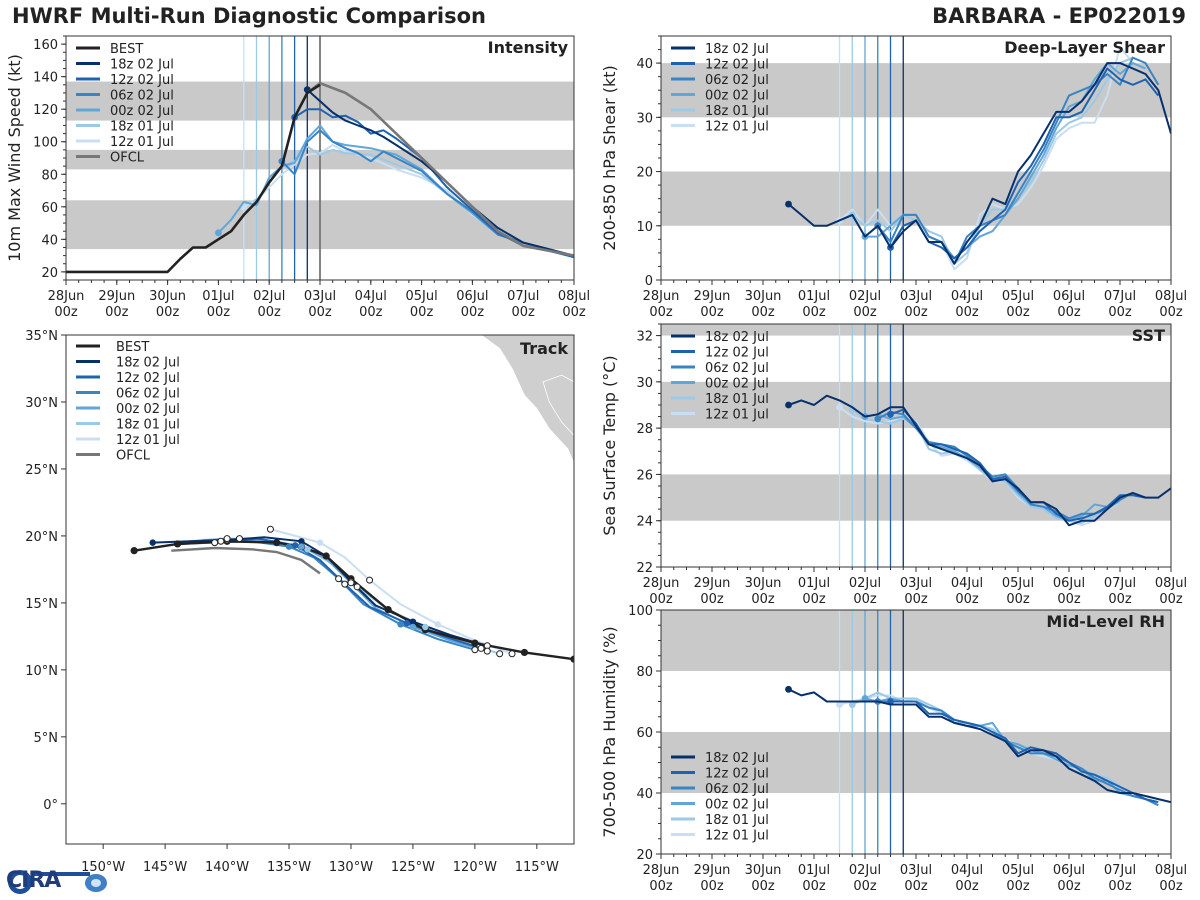  Describe the element at coordinates (1069, 296) in the screenshot. I see `shear-xtick-label: 06Jul` at that location.